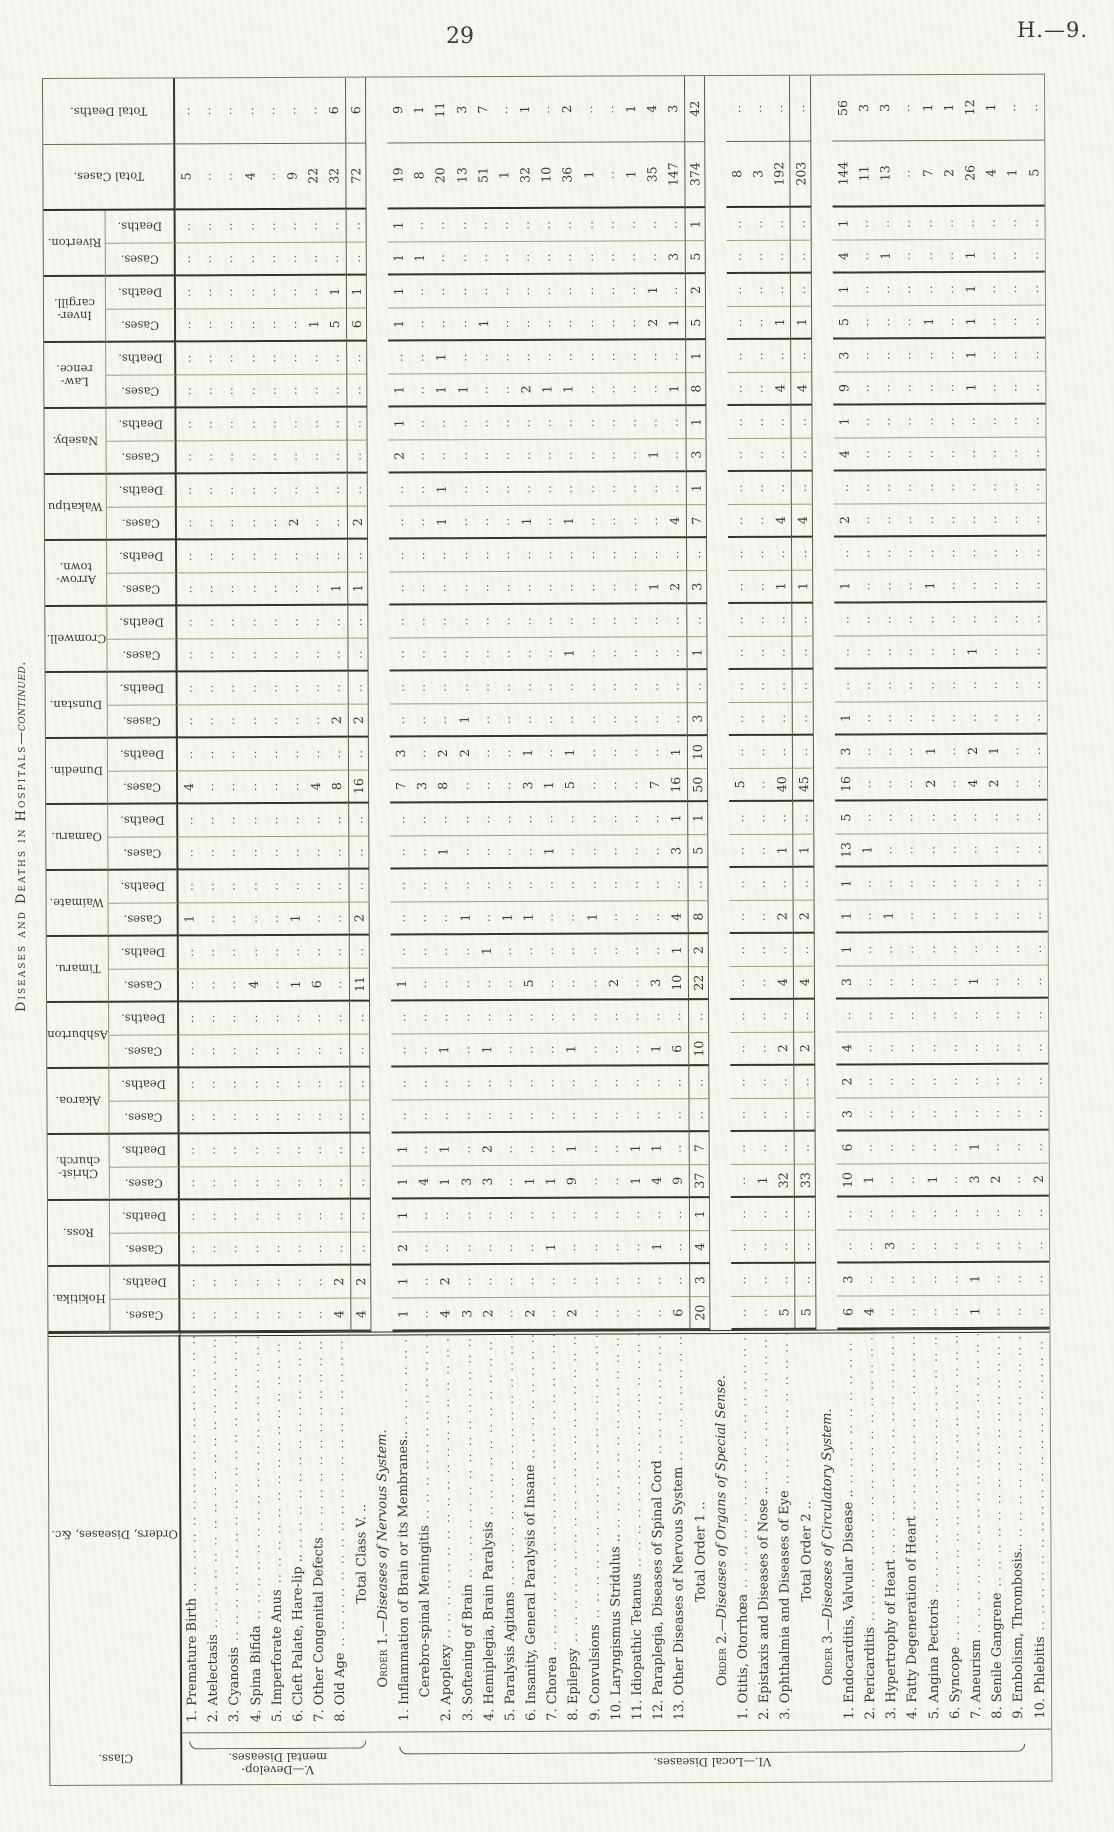 The height and width of the screenshot is (1832, 1114). What do you see at coordinates (722, 1659) in the screenshot?
I see `order-number: Order 2.` at bounding box center [722, 1659].